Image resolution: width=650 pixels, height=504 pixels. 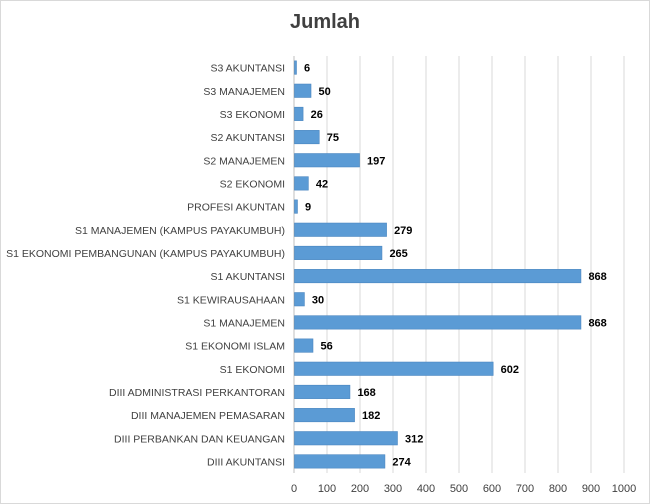 What do you see at coordinates (252, 370) in the screenshot?
I see `category-label: S1 EKONOMI` at bounding box center [252, 370].